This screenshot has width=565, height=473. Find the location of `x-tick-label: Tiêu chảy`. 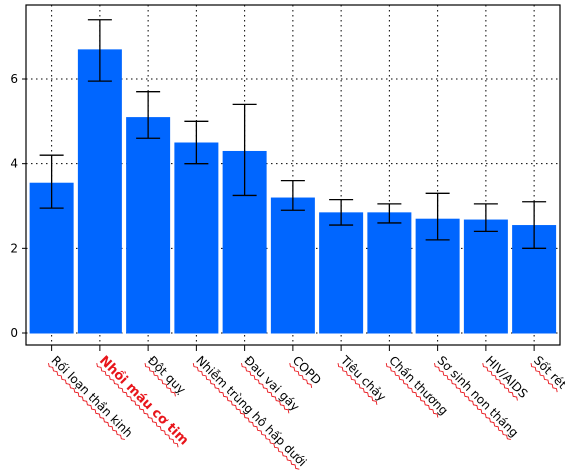

x-tick-label: Tiêu chảy is located at coordinates (362, 378).